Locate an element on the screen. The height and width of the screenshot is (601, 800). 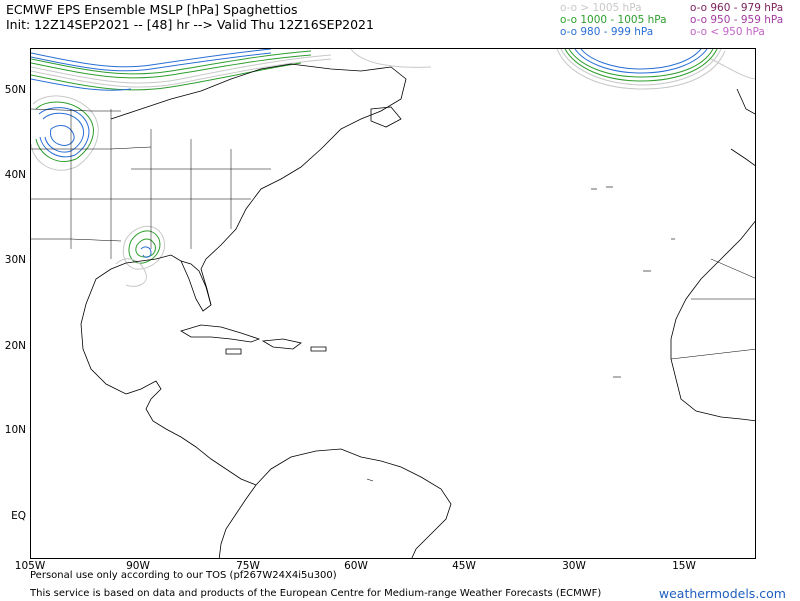
spaghetti-north-atlantic is located at coordinates (552, 69).